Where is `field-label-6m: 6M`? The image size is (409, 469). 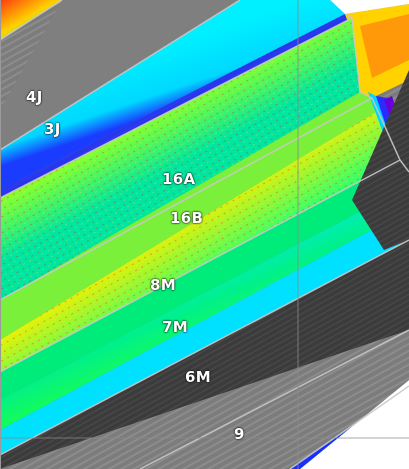
field-label-6m: 6M is located at coordinates (198, 377).